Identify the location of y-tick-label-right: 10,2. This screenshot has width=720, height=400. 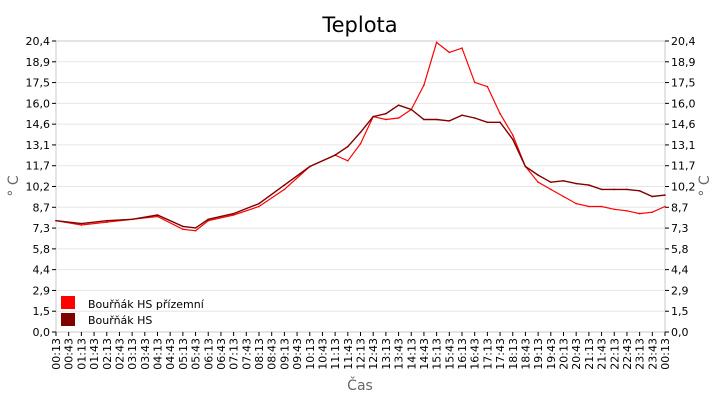
(683, 187).